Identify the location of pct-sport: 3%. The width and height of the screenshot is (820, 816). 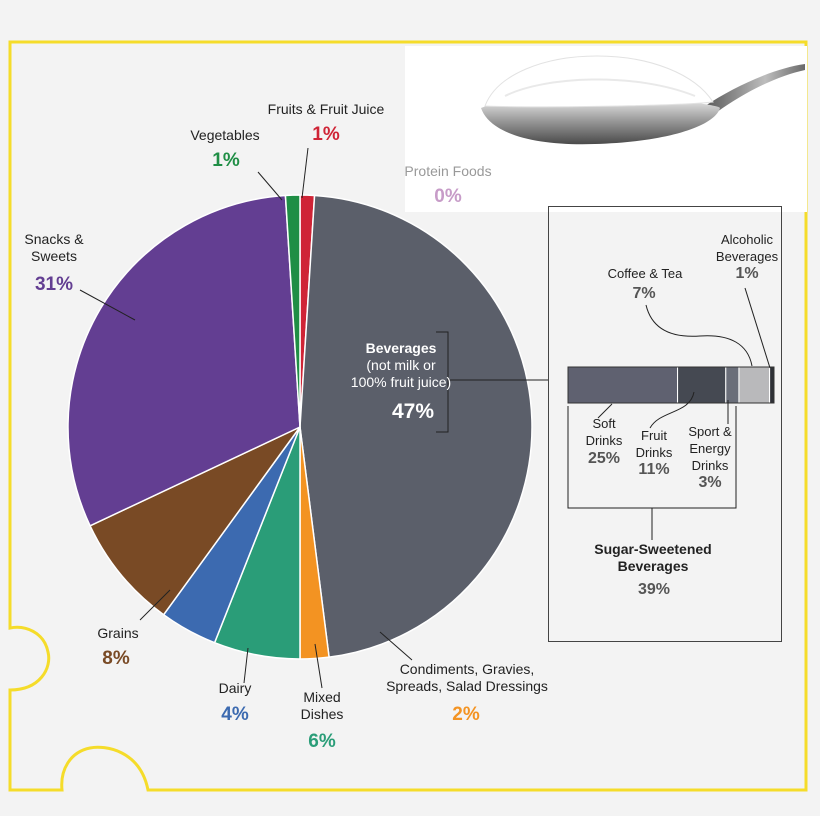
(710, 482).